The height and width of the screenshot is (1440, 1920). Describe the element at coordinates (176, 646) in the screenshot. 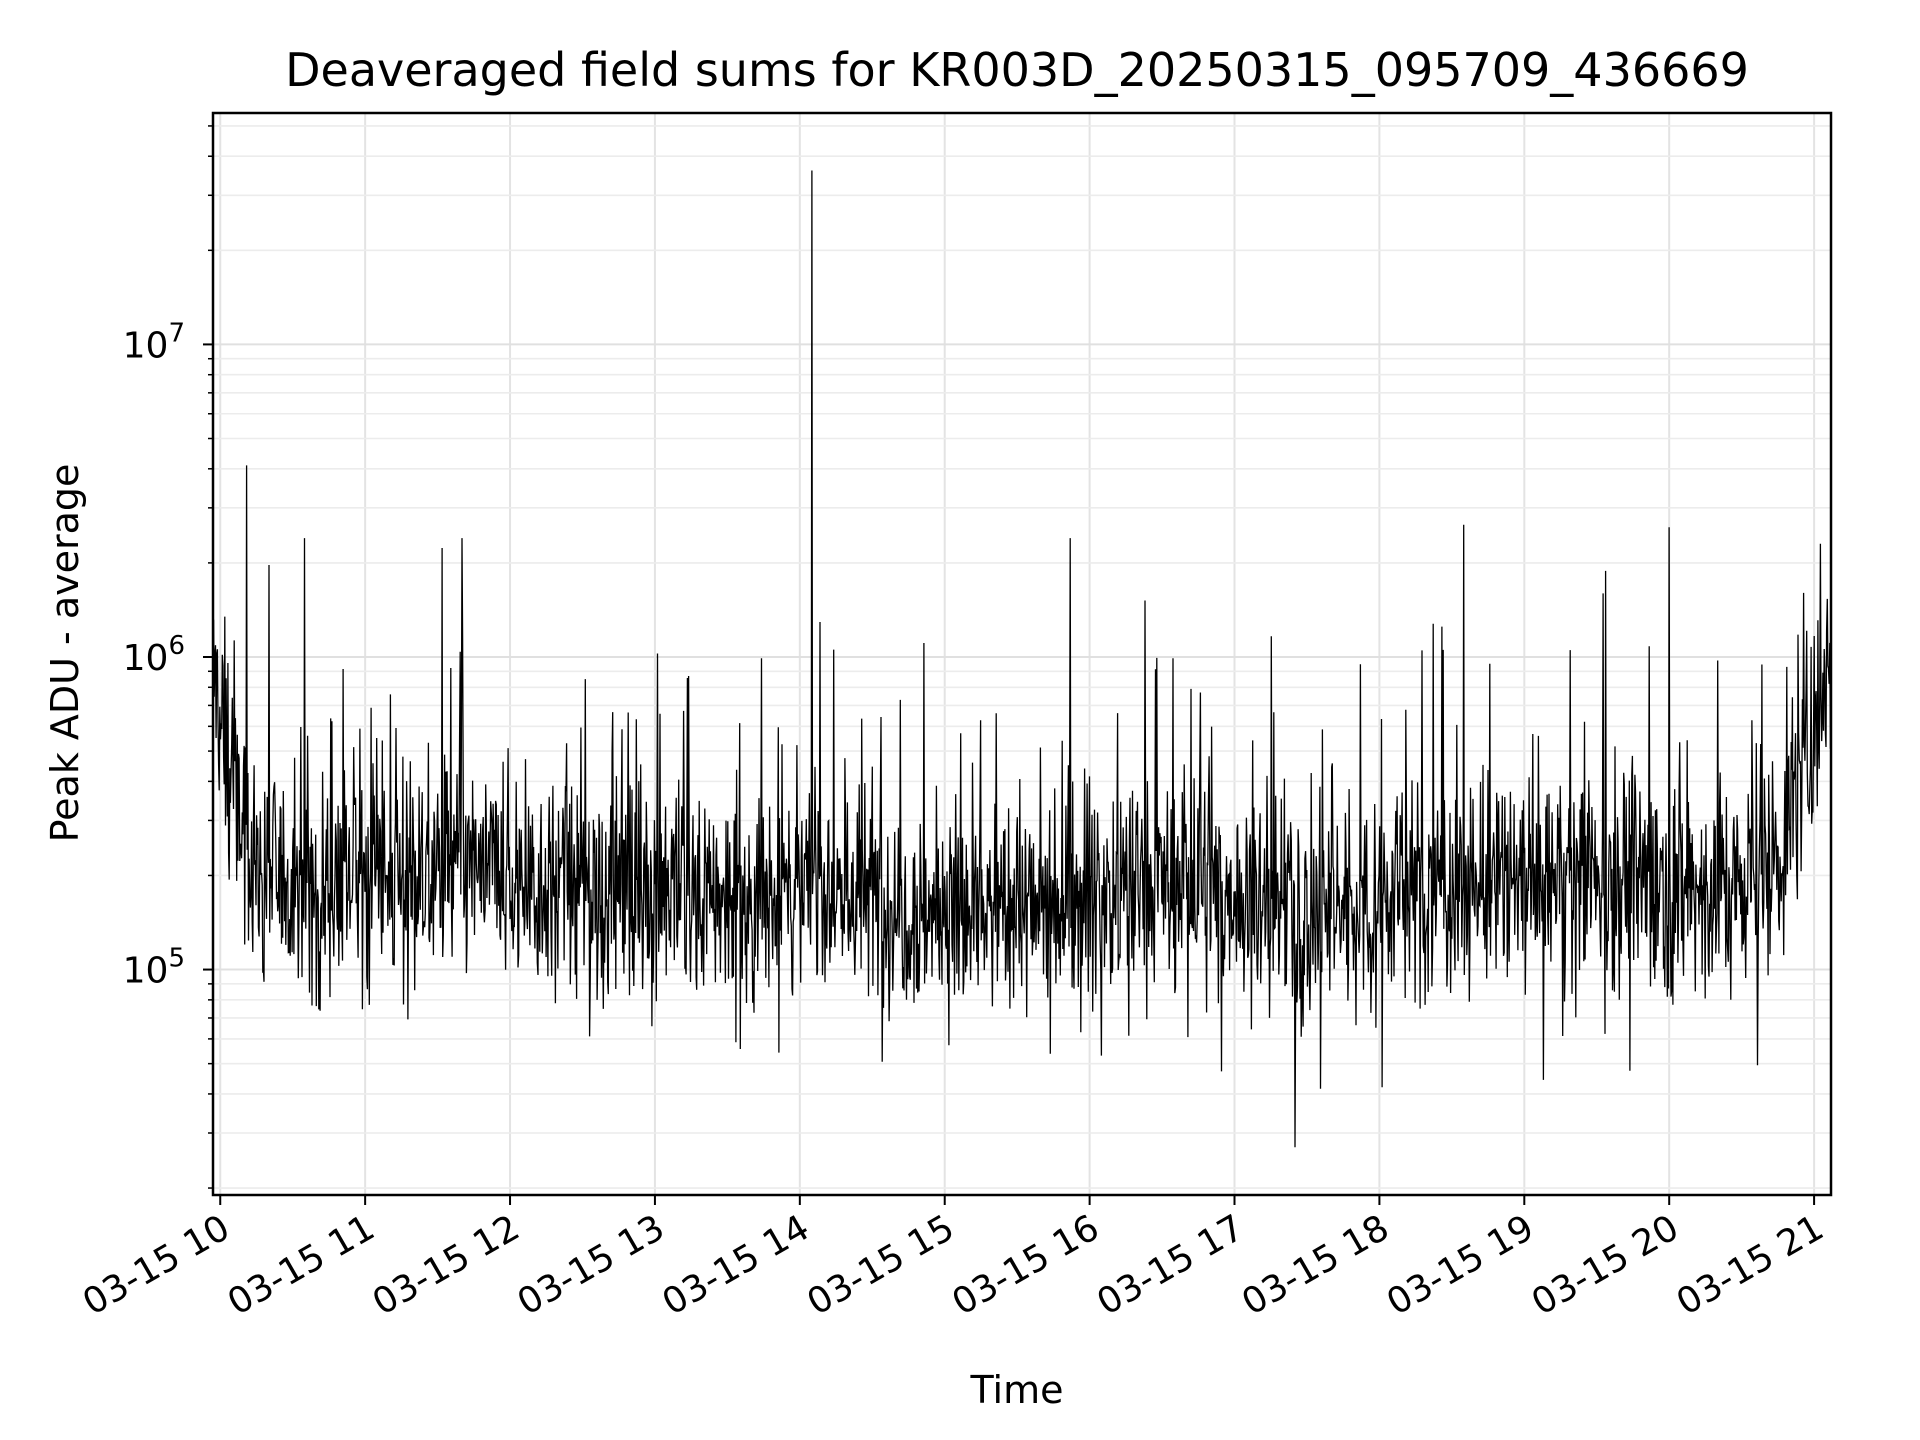

I see `y-tick-exponent: 6` at that location.